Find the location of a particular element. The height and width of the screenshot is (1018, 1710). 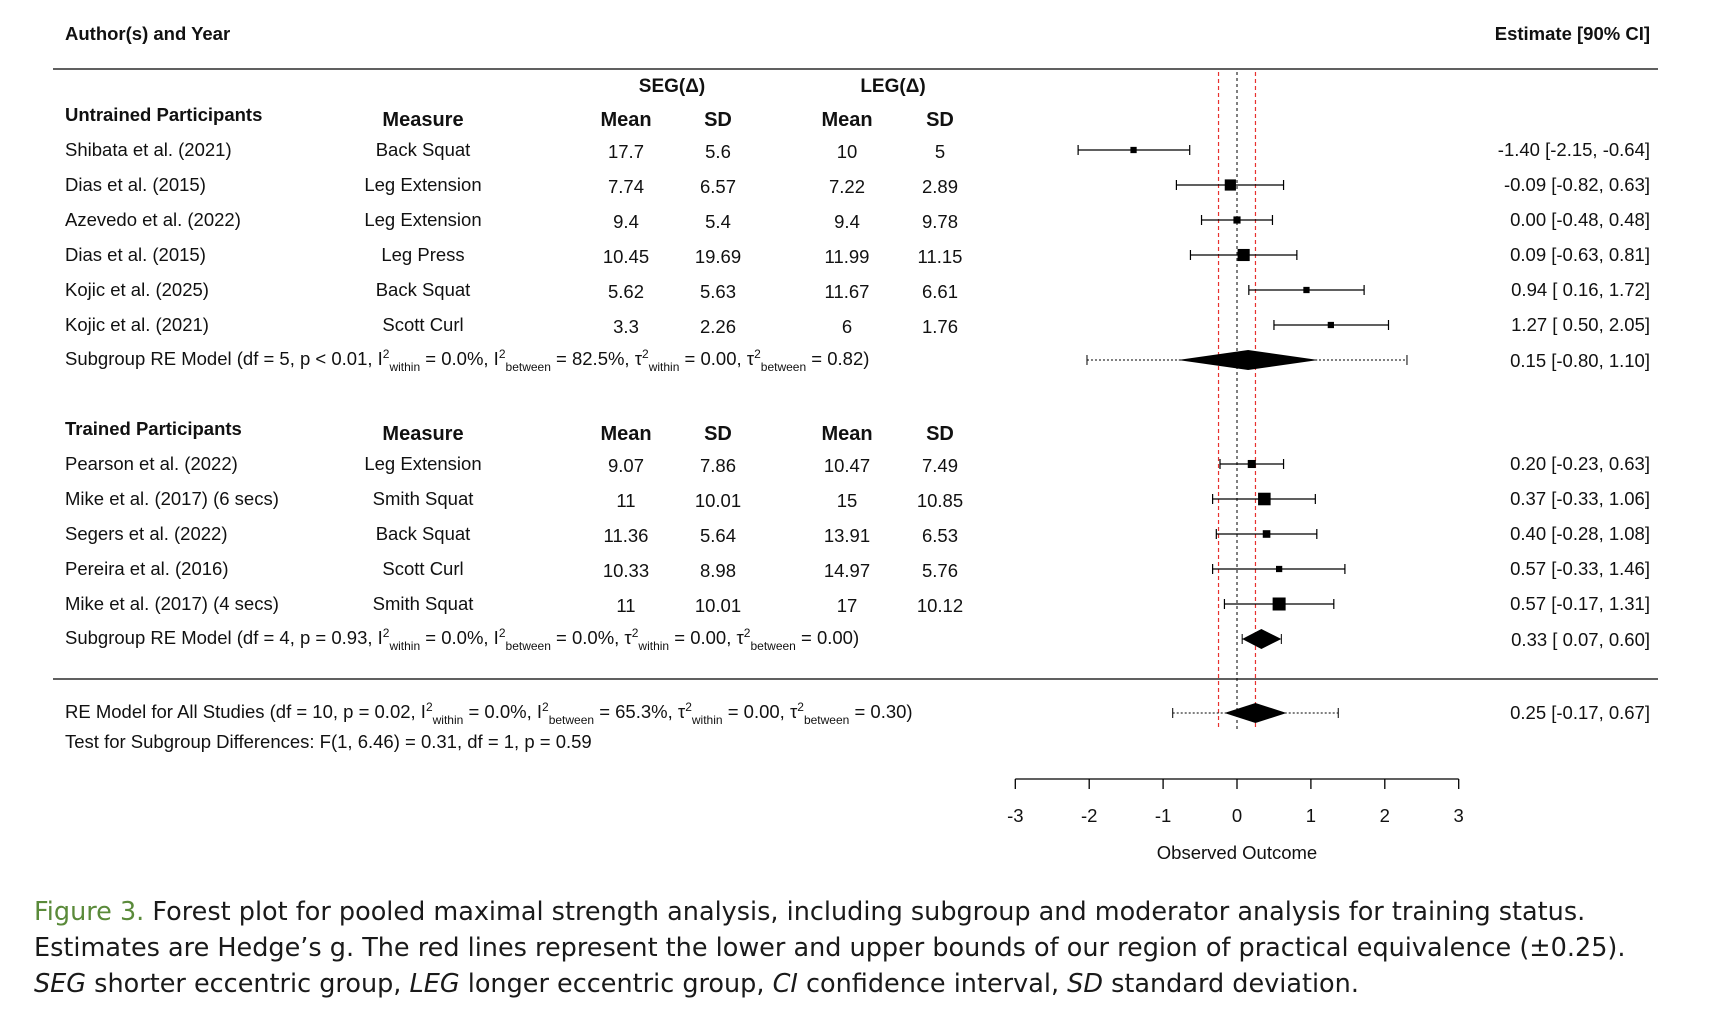

seg-header: SEG(Δ) is located at coordinates (672, 86).